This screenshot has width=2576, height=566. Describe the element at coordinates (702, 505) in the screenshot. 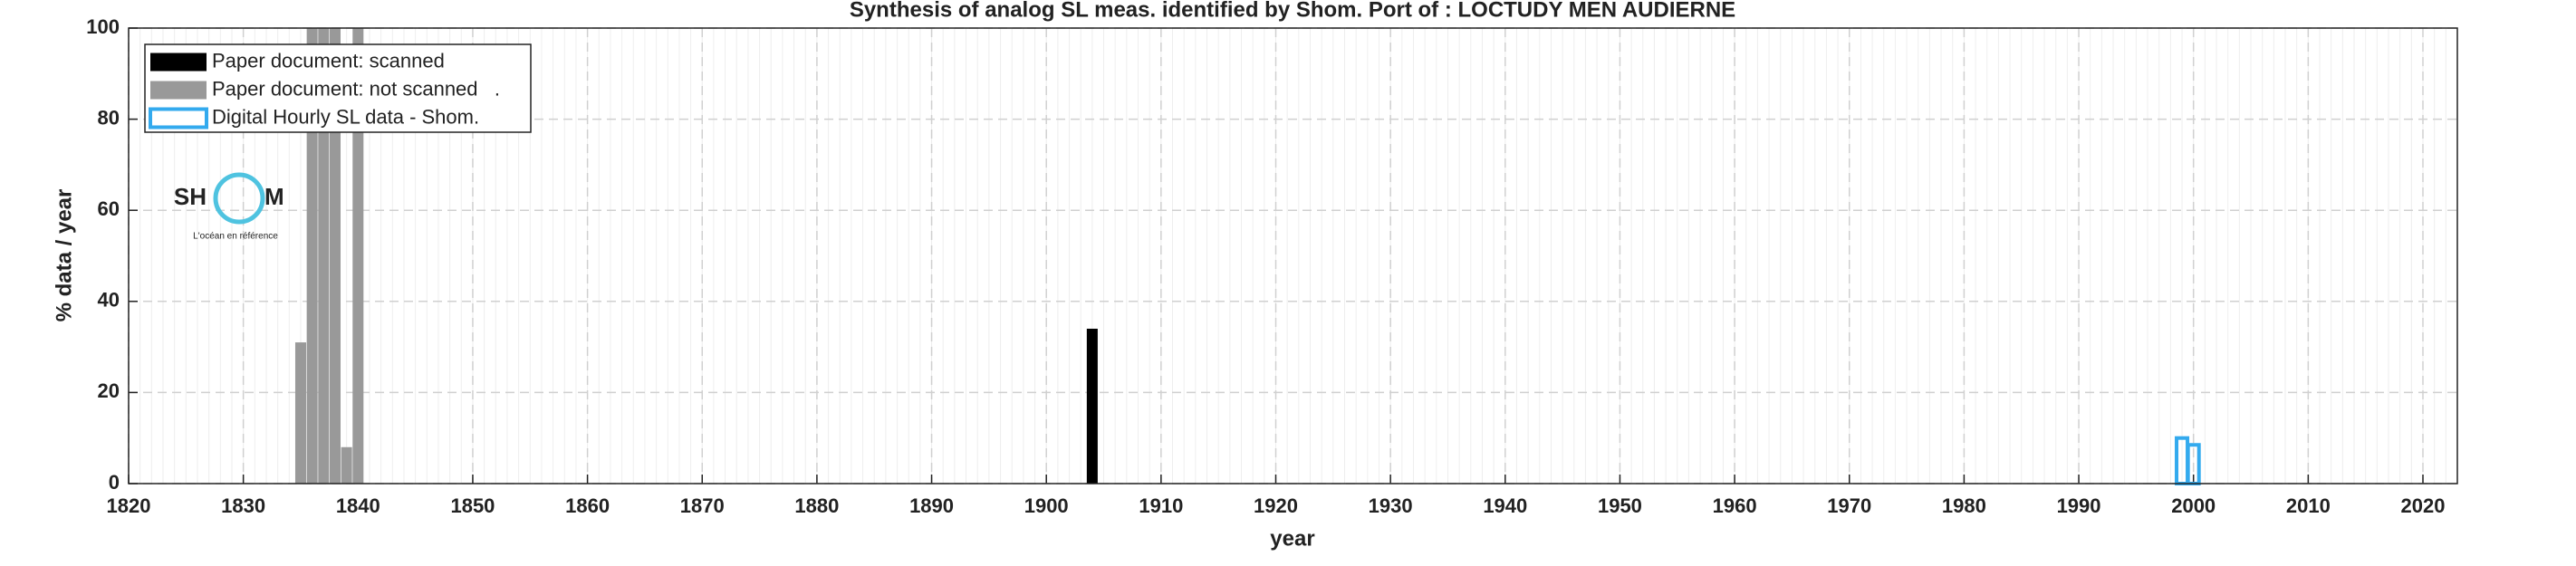

I see `x-tick-label: 1870` at that location.